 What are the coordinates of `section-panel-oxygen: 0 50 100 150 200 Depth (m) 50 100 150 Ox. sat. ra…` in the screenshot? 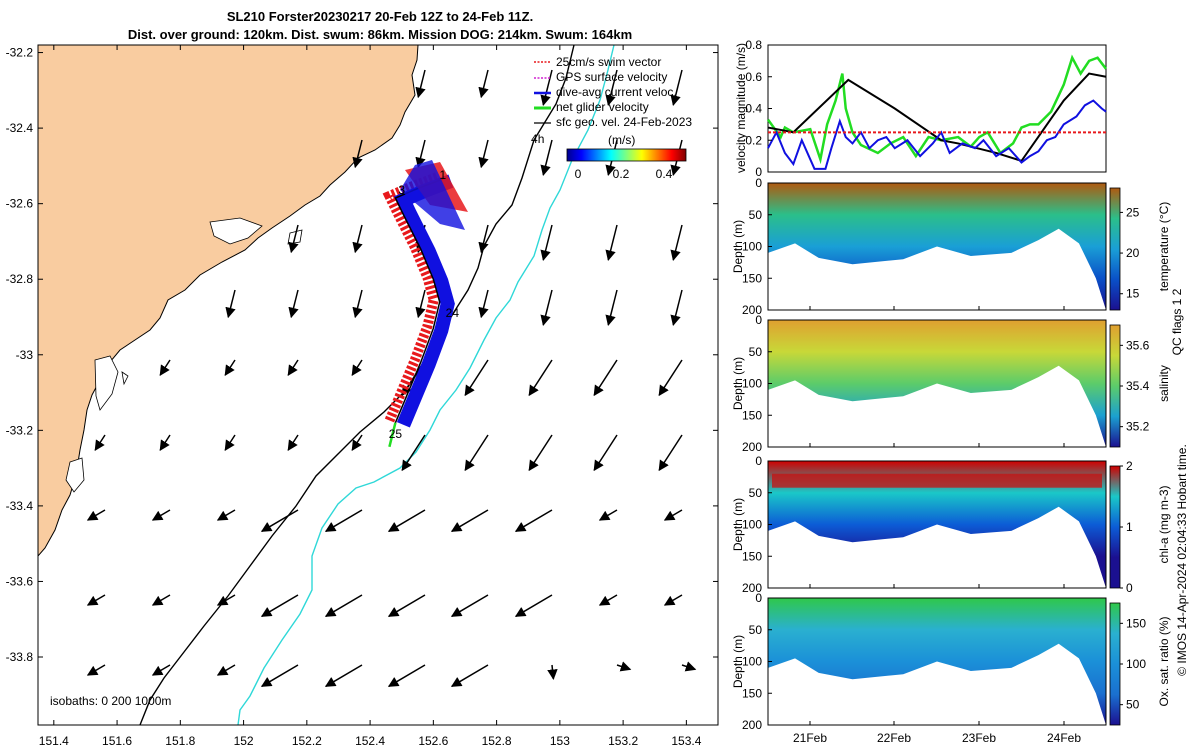 It's located at (951, 661).